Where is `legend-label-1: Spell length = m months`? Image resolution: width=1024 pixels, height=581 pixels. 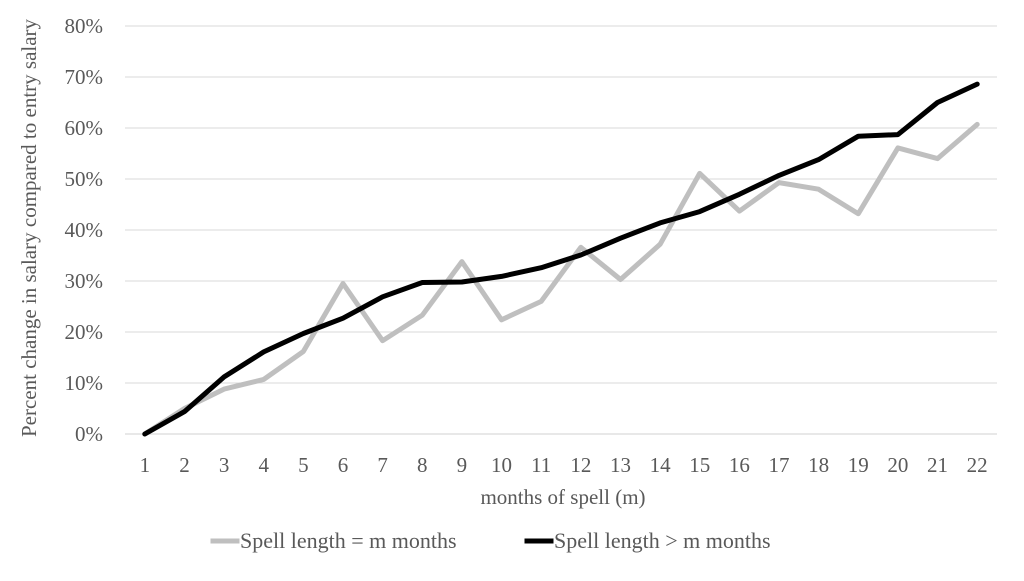 legend-label-1: Spell length = m months is located at coordinates (348, 540).